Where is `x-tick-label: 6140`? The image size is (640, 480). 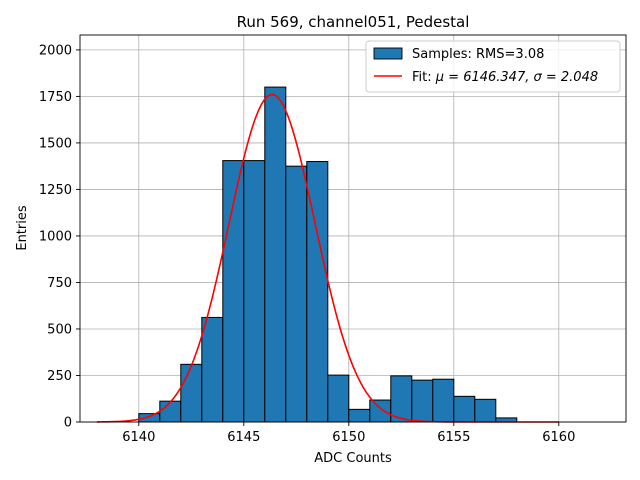
x-tick-label: 6140 is located at coordinates (138, 437).